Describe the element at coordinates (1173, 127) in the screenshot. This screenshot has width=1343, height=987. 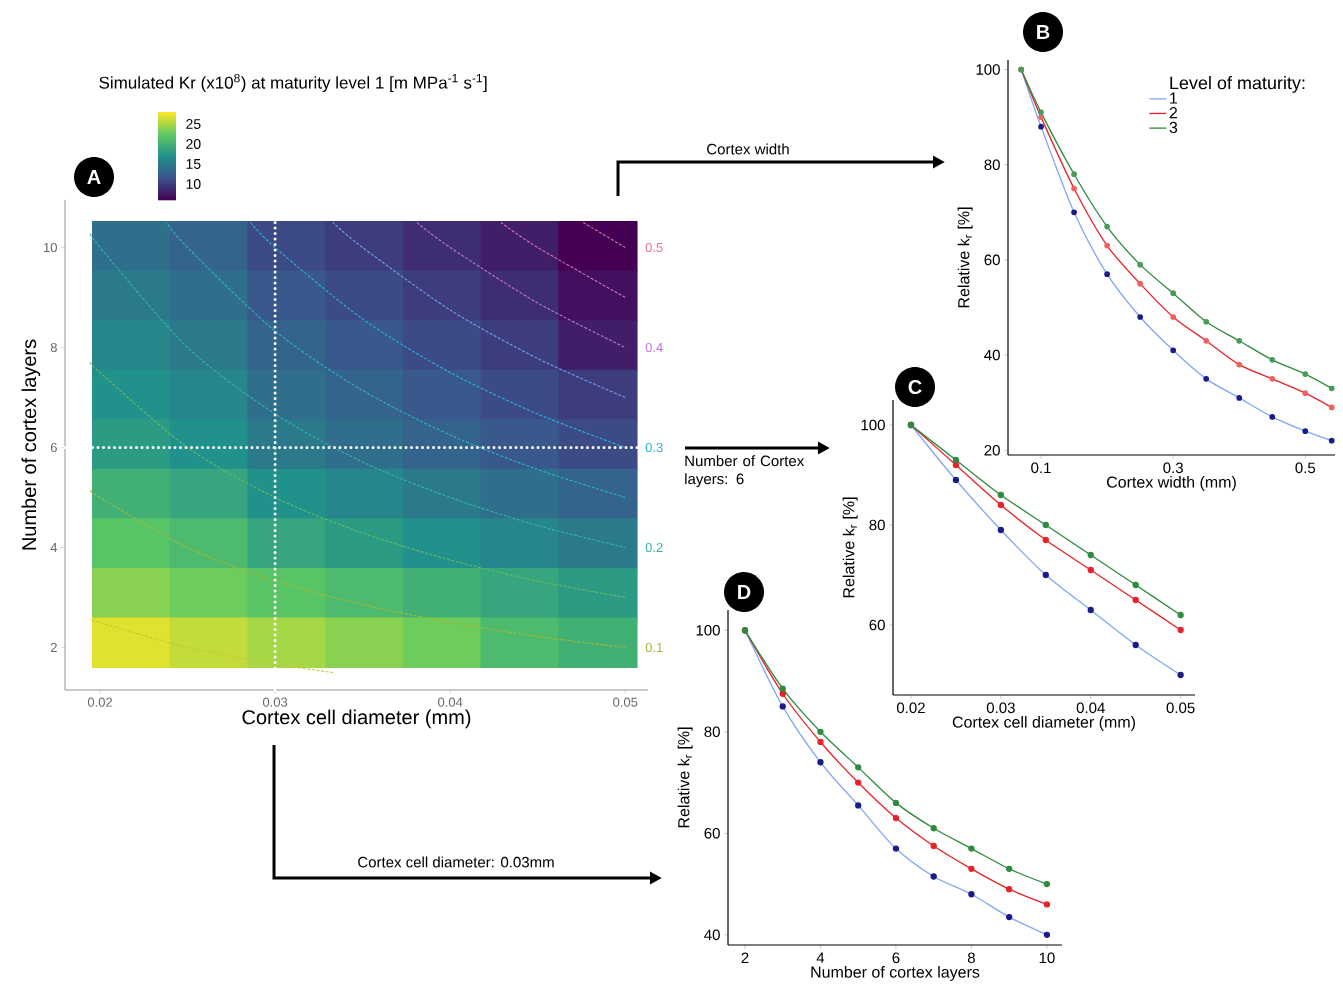
I see `legend-label: 3` at that location.